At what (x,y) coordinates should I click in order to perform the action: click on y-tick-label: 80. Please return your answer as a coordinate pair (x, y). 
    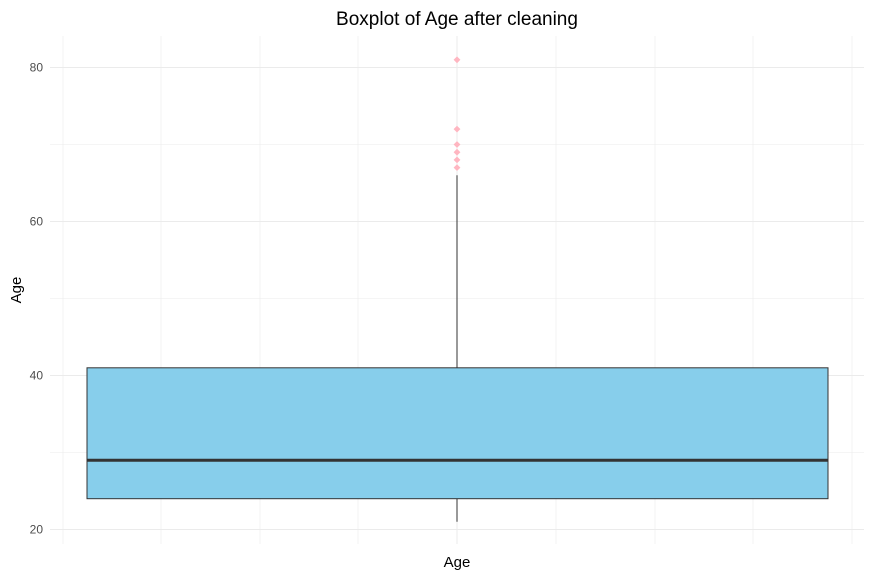
    Looking at the image, I should click on (37, 68).